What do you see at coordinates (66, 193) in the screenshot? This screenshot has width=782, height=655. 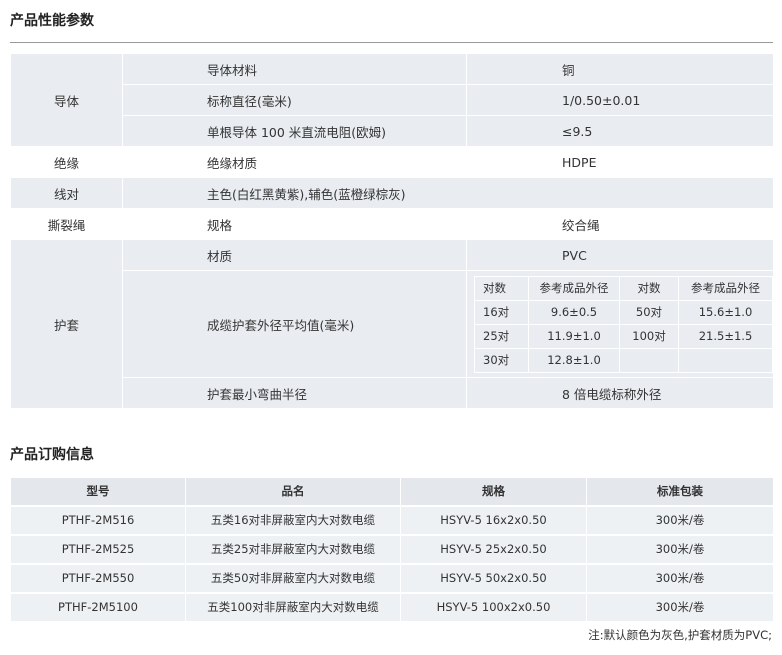 I see `pairs-label: 线对` at bounding box center [66, 193].